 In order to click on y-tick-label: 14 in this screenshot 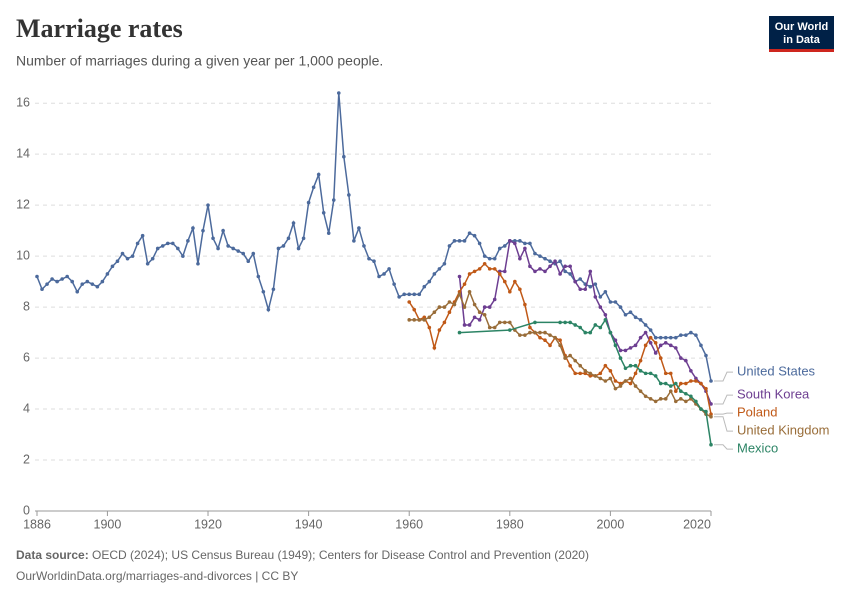, I will do `click(23, 153)`.